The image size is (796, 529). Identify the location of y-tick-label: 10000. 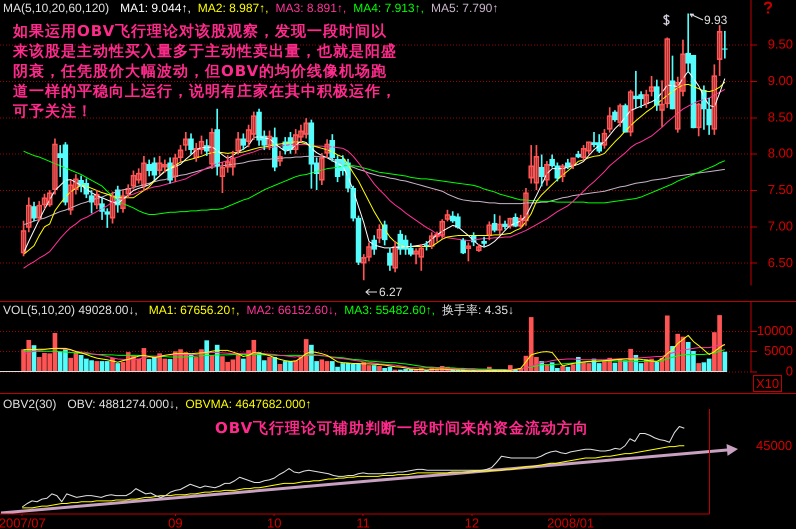
(774, 330).